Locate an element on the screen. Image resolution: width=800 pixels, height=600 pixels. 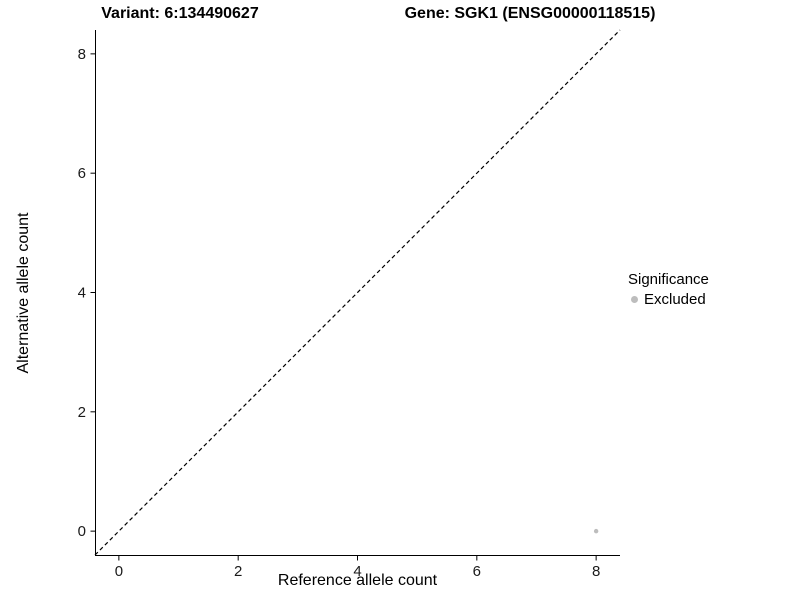
x-tick-label: 4 is located at coordinates (357, 571).